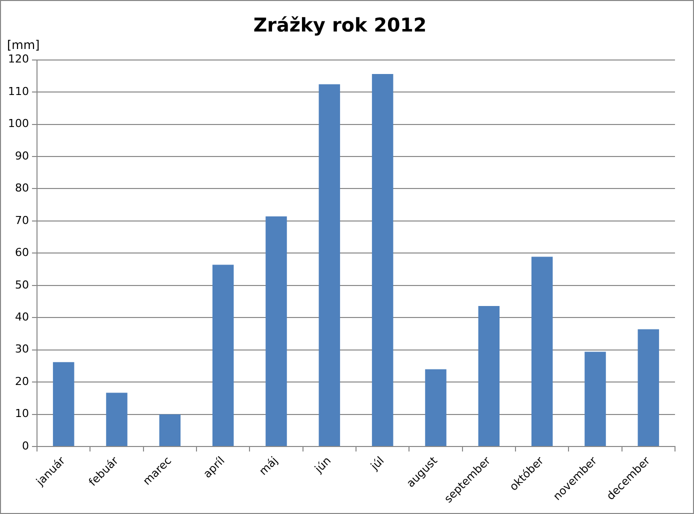 The image size is (694, 514). Describe the element at coordinates (18, 91) in the screenshot. I see `y-tick-label: 110` at that location.